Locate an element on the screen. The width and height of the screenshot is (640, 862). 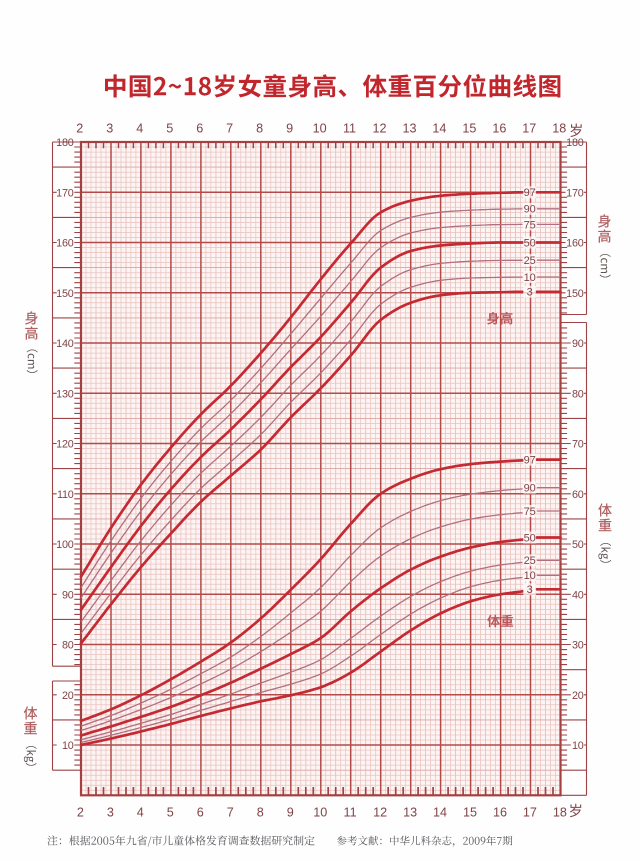
svg-text: 140 is located at coordinates (65, 344).